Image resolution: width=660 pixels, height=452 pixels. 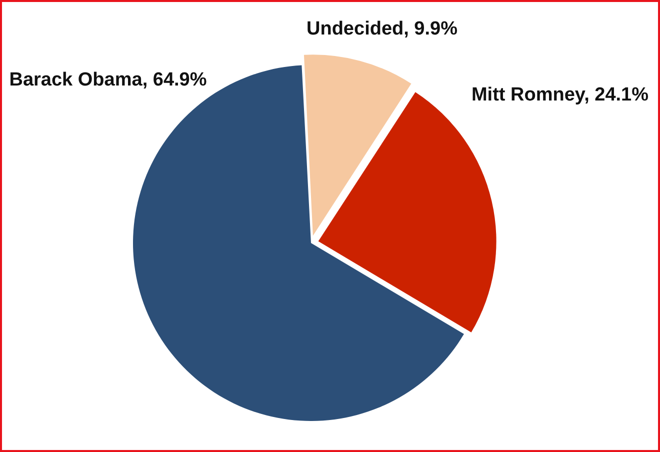 What do you see at coordinates (560, 96) in the screenshot?
I see `slice-label: Mitt Romney, 24.1%` at bounding box center [560, 96].